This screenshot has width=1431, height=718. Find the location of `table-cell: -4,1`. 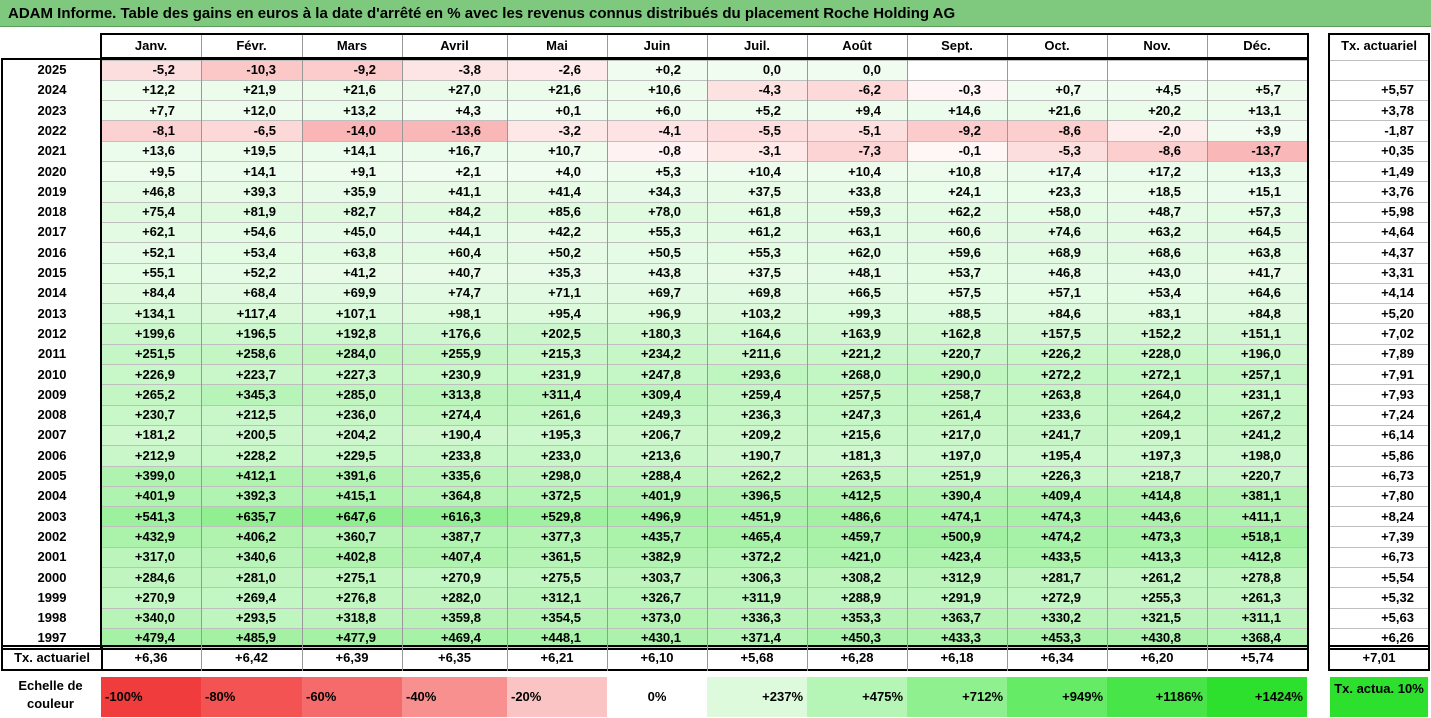

table-cell: -4,1 is located at coordinates (657, 131).